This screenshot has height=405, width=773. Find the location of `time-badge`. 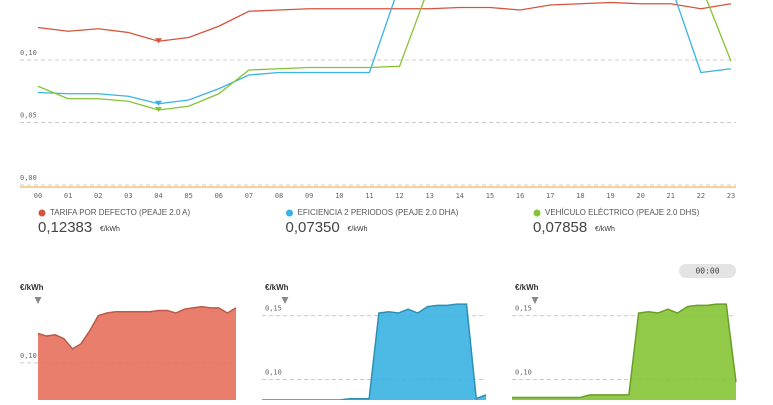

time-badge is located at coordinates (707, 271).